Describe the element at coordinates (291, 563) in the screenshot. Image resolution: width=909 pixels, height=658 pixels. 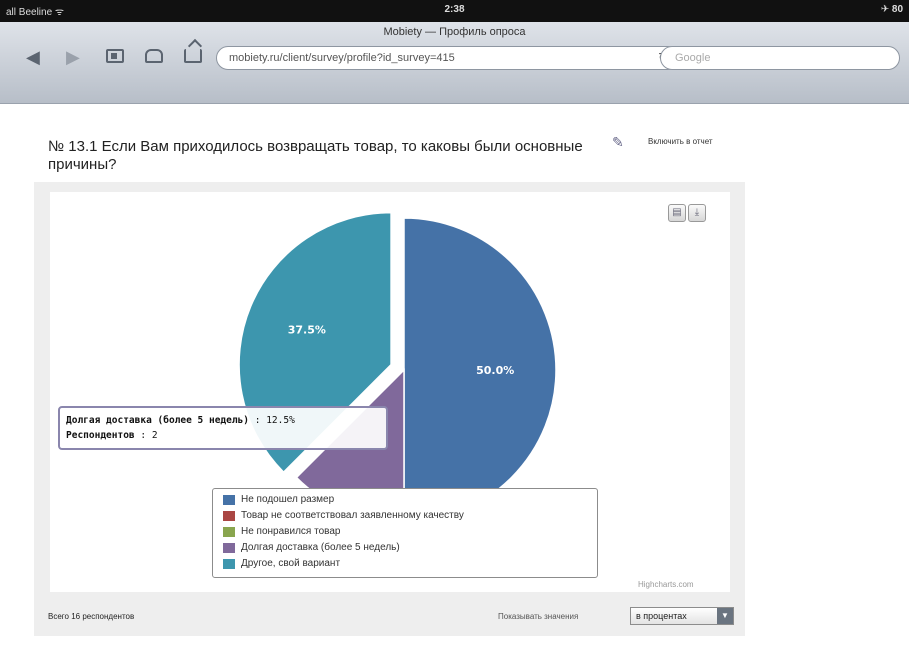
I see `legend-label: Другое, свой вариант` at that location.